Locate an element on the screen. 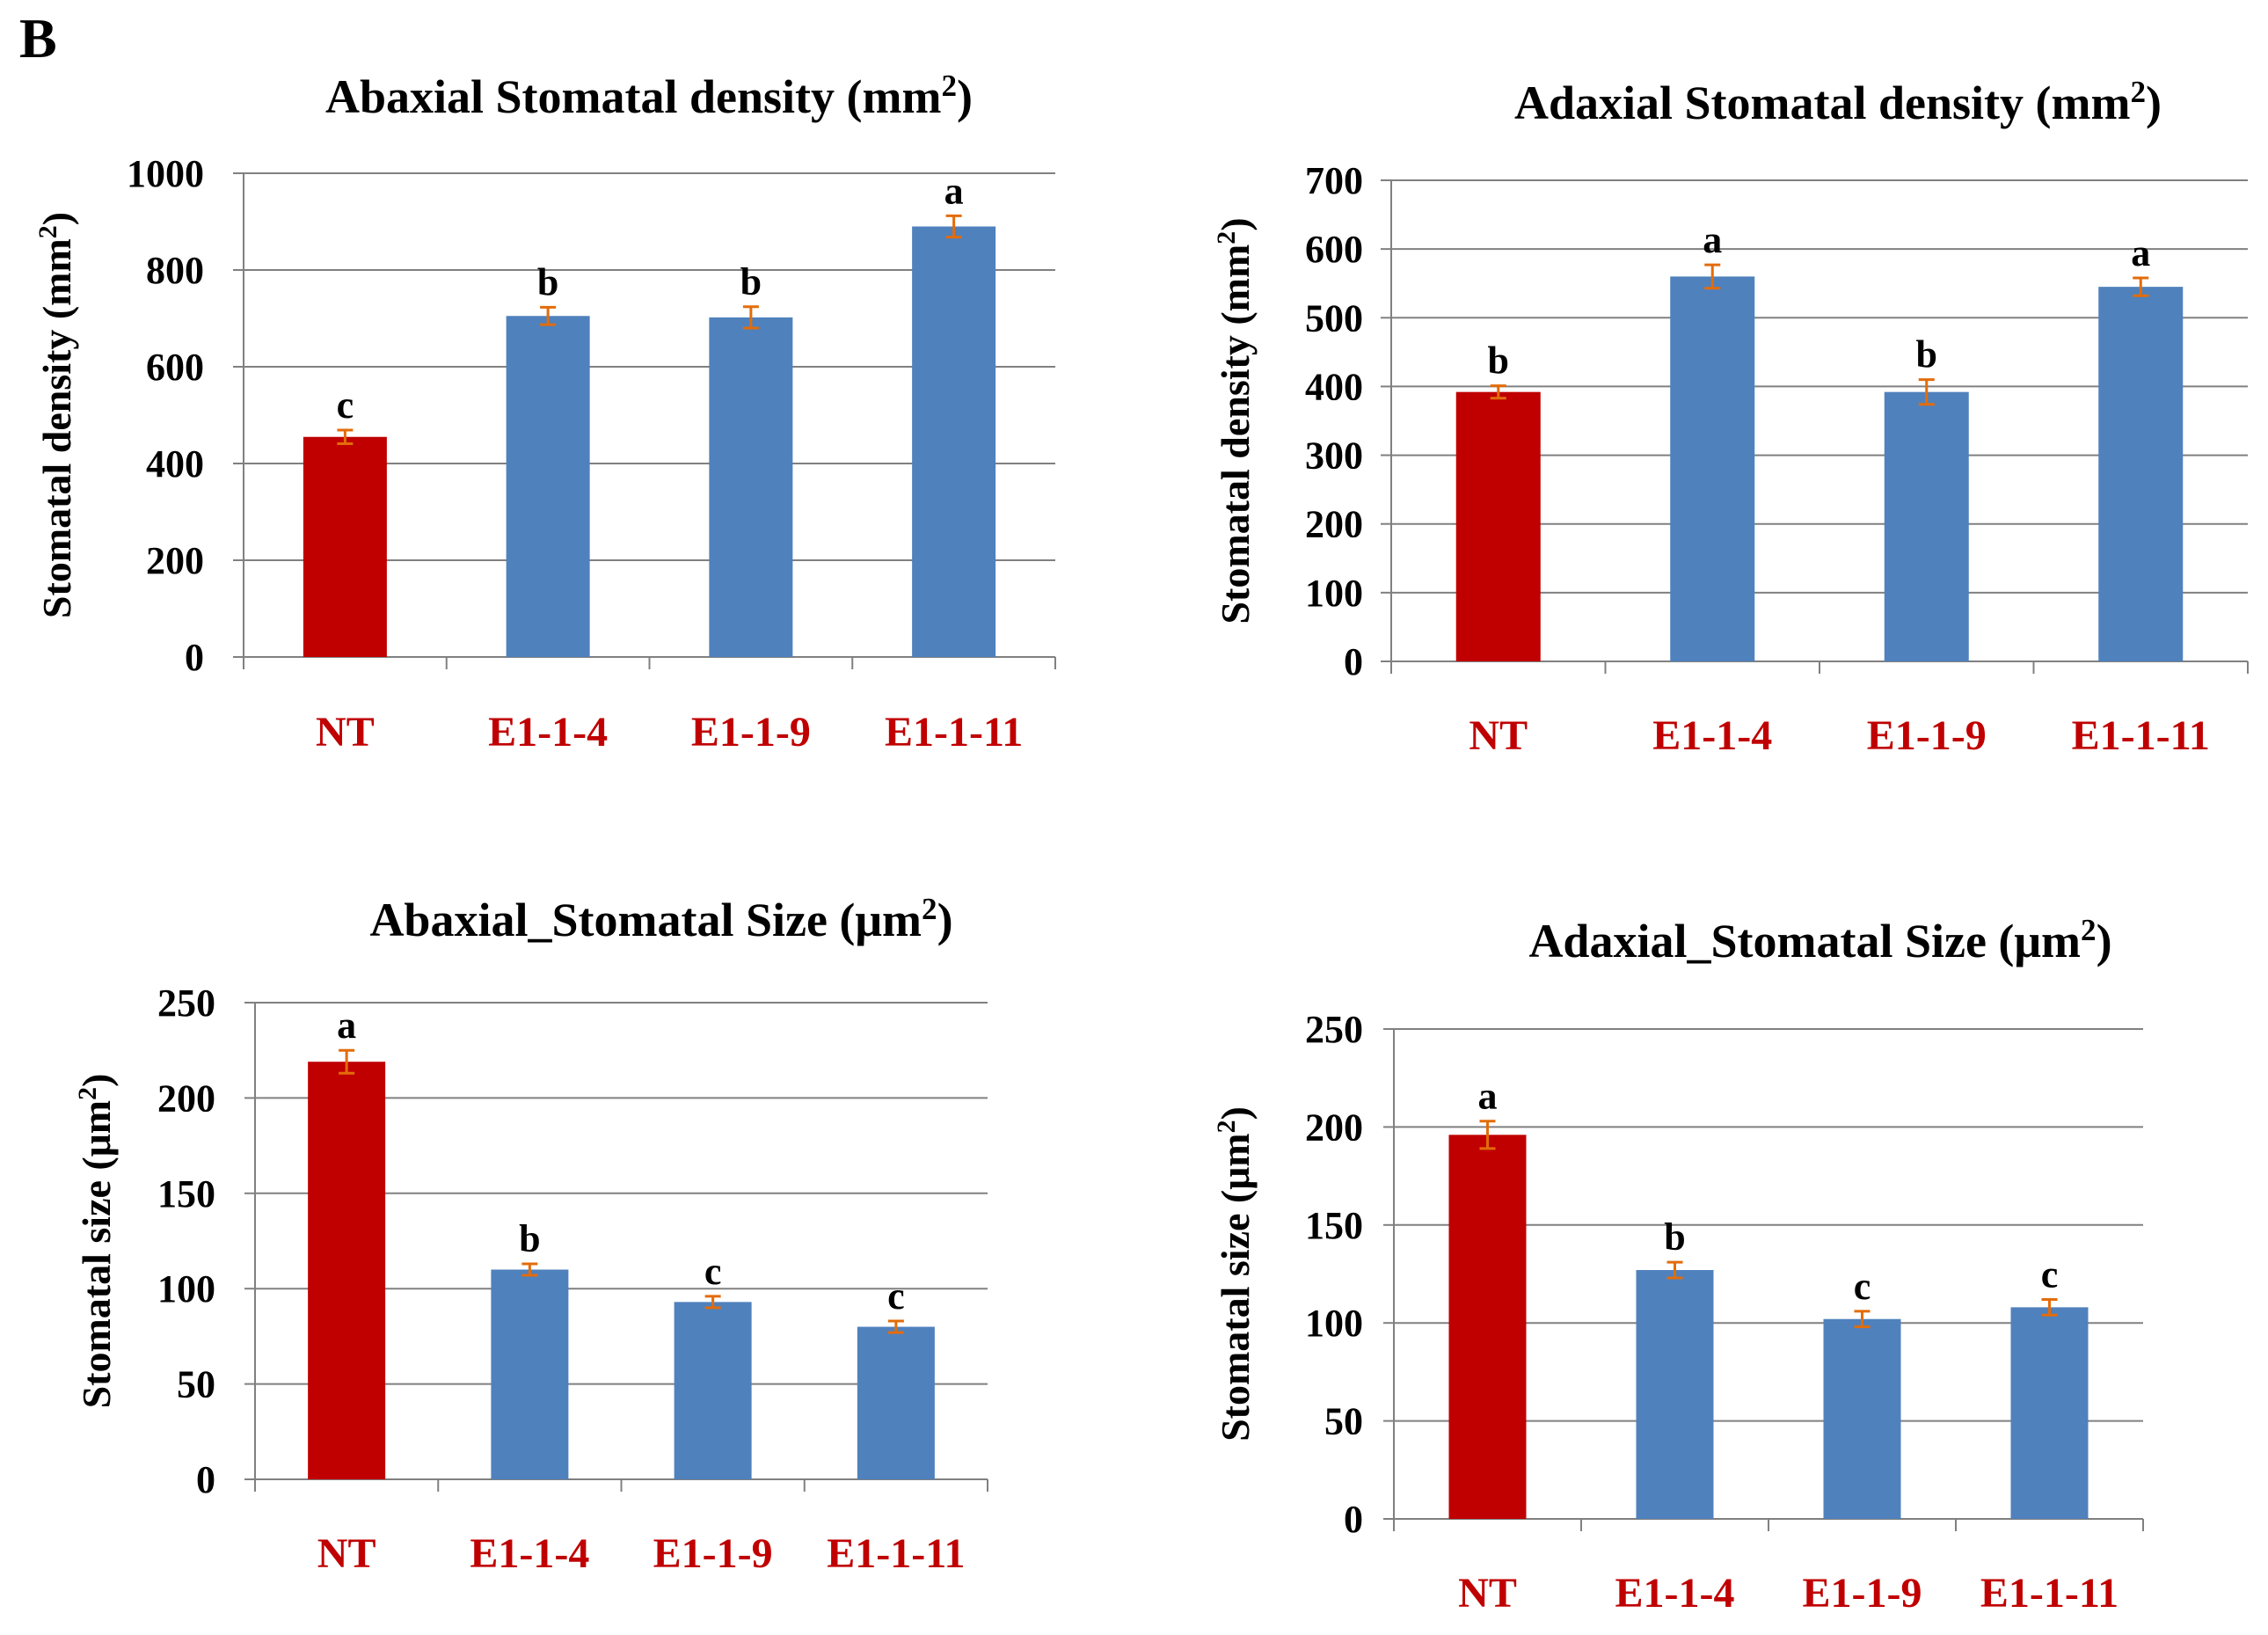  chart-title: Abaxial Stomatal density (mm2) is located at coordinates (649, 97).